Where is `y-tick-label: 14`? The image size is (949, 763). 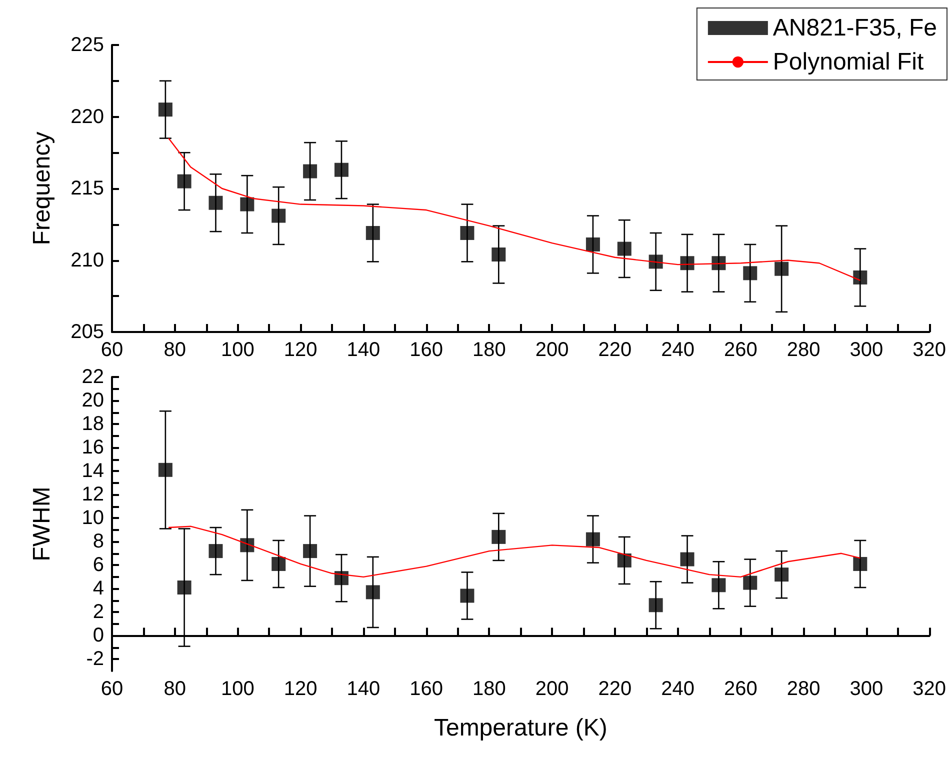
y-tick-label: 14 is located at coordinates (93, 471).